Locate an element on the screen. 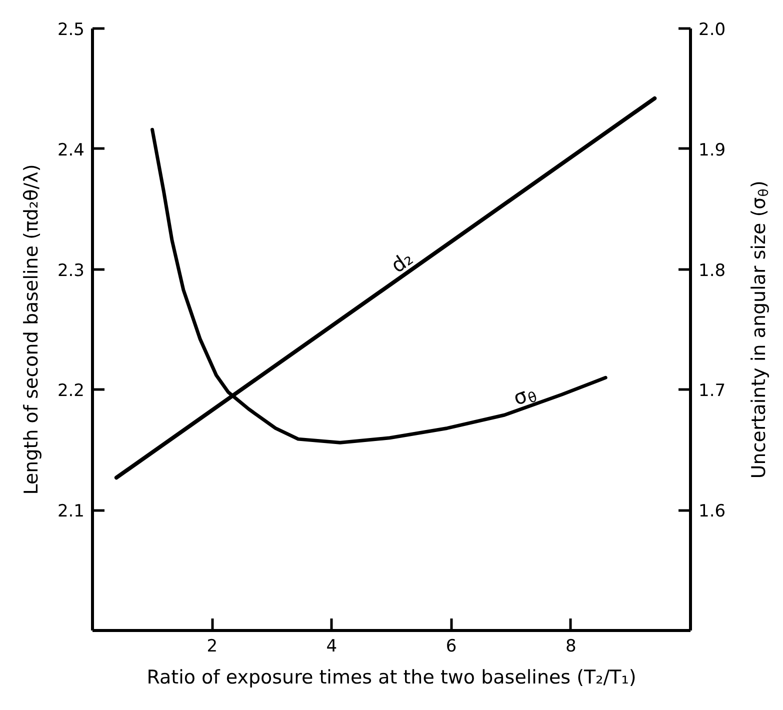 This screenshot has height=710, width=783. y2-tick-label: 2.0 is located at coordinates (712, 30).